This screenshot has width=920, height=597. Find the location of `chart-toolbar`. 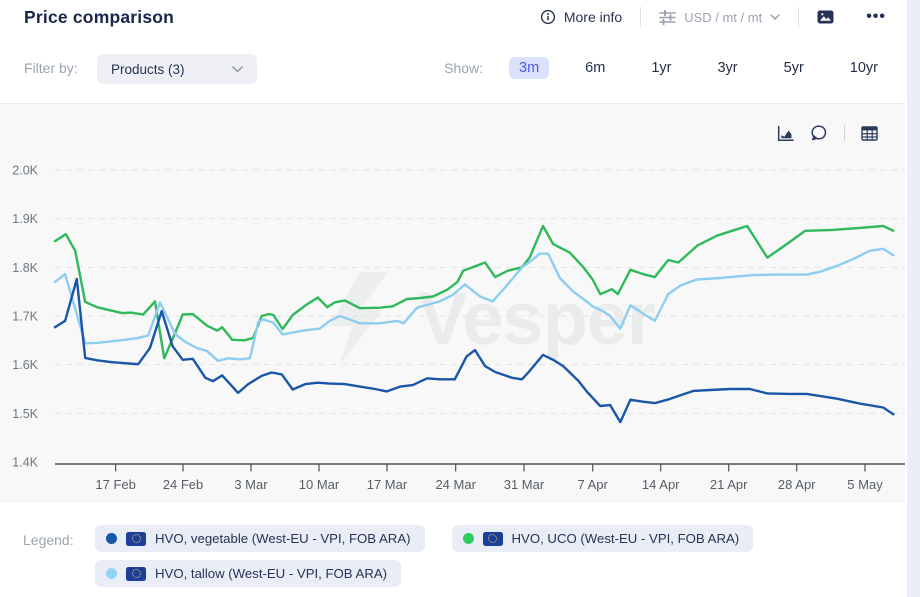

chart-toolbar is located at coordinates (827, 133).